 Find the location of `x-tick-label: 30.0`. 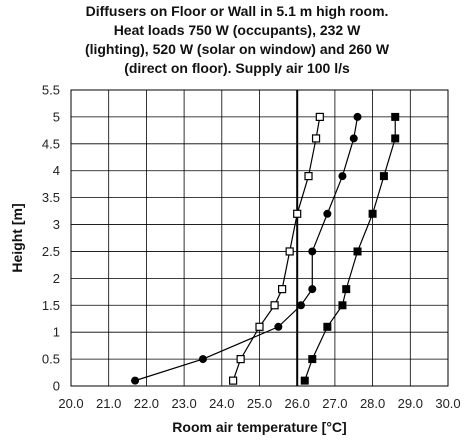

x-tick-label: 30.0 is located at coordinates (447, 403).